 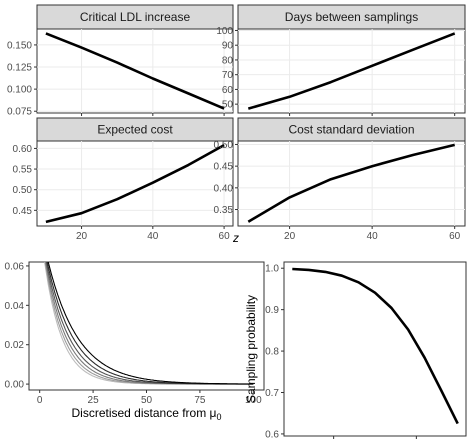 What do you see at coordinates (19, 112) in the screenshot?
I see `y-tick-label: 0.075` at bounding box center [19, 112].